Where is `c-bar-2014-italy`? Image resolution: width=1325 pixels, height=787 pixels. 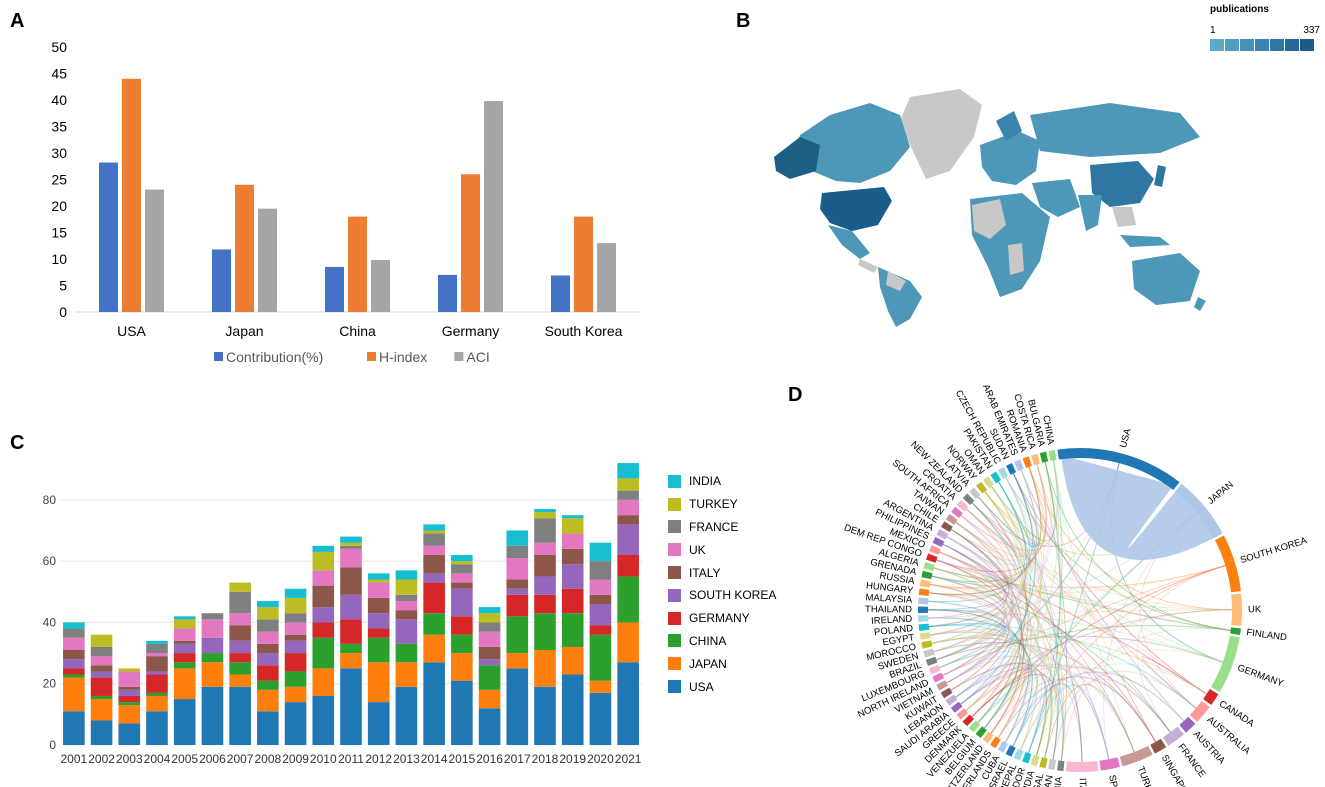
c-bar-2014-italy is located at coordinates (434, 564).